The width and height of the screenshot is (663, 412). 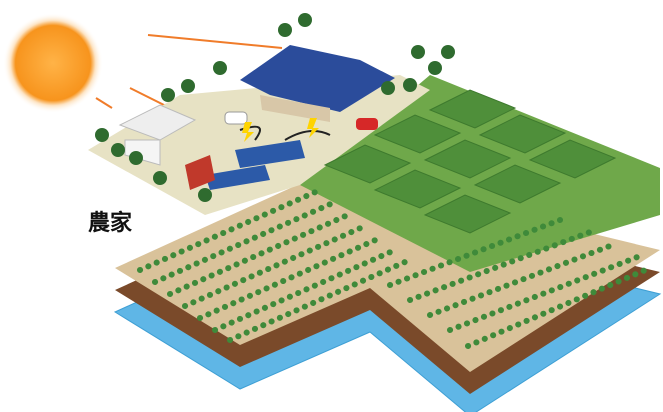 What do you see at coordinates (110, 223) in the screenshot?
I see `farm-label: 農家` at bounding box center [110, 223].